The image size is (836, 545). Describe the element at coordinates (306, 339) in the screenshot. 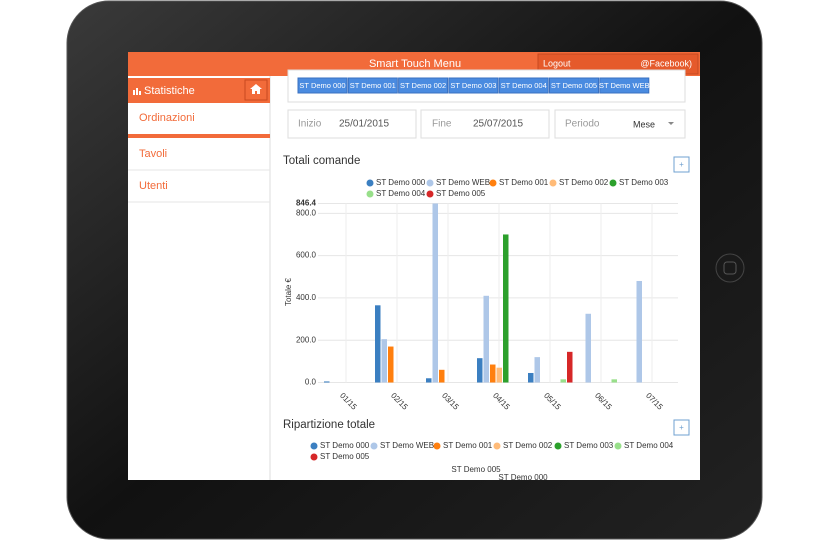

I see `y-tick-label: 200.0` at that location.